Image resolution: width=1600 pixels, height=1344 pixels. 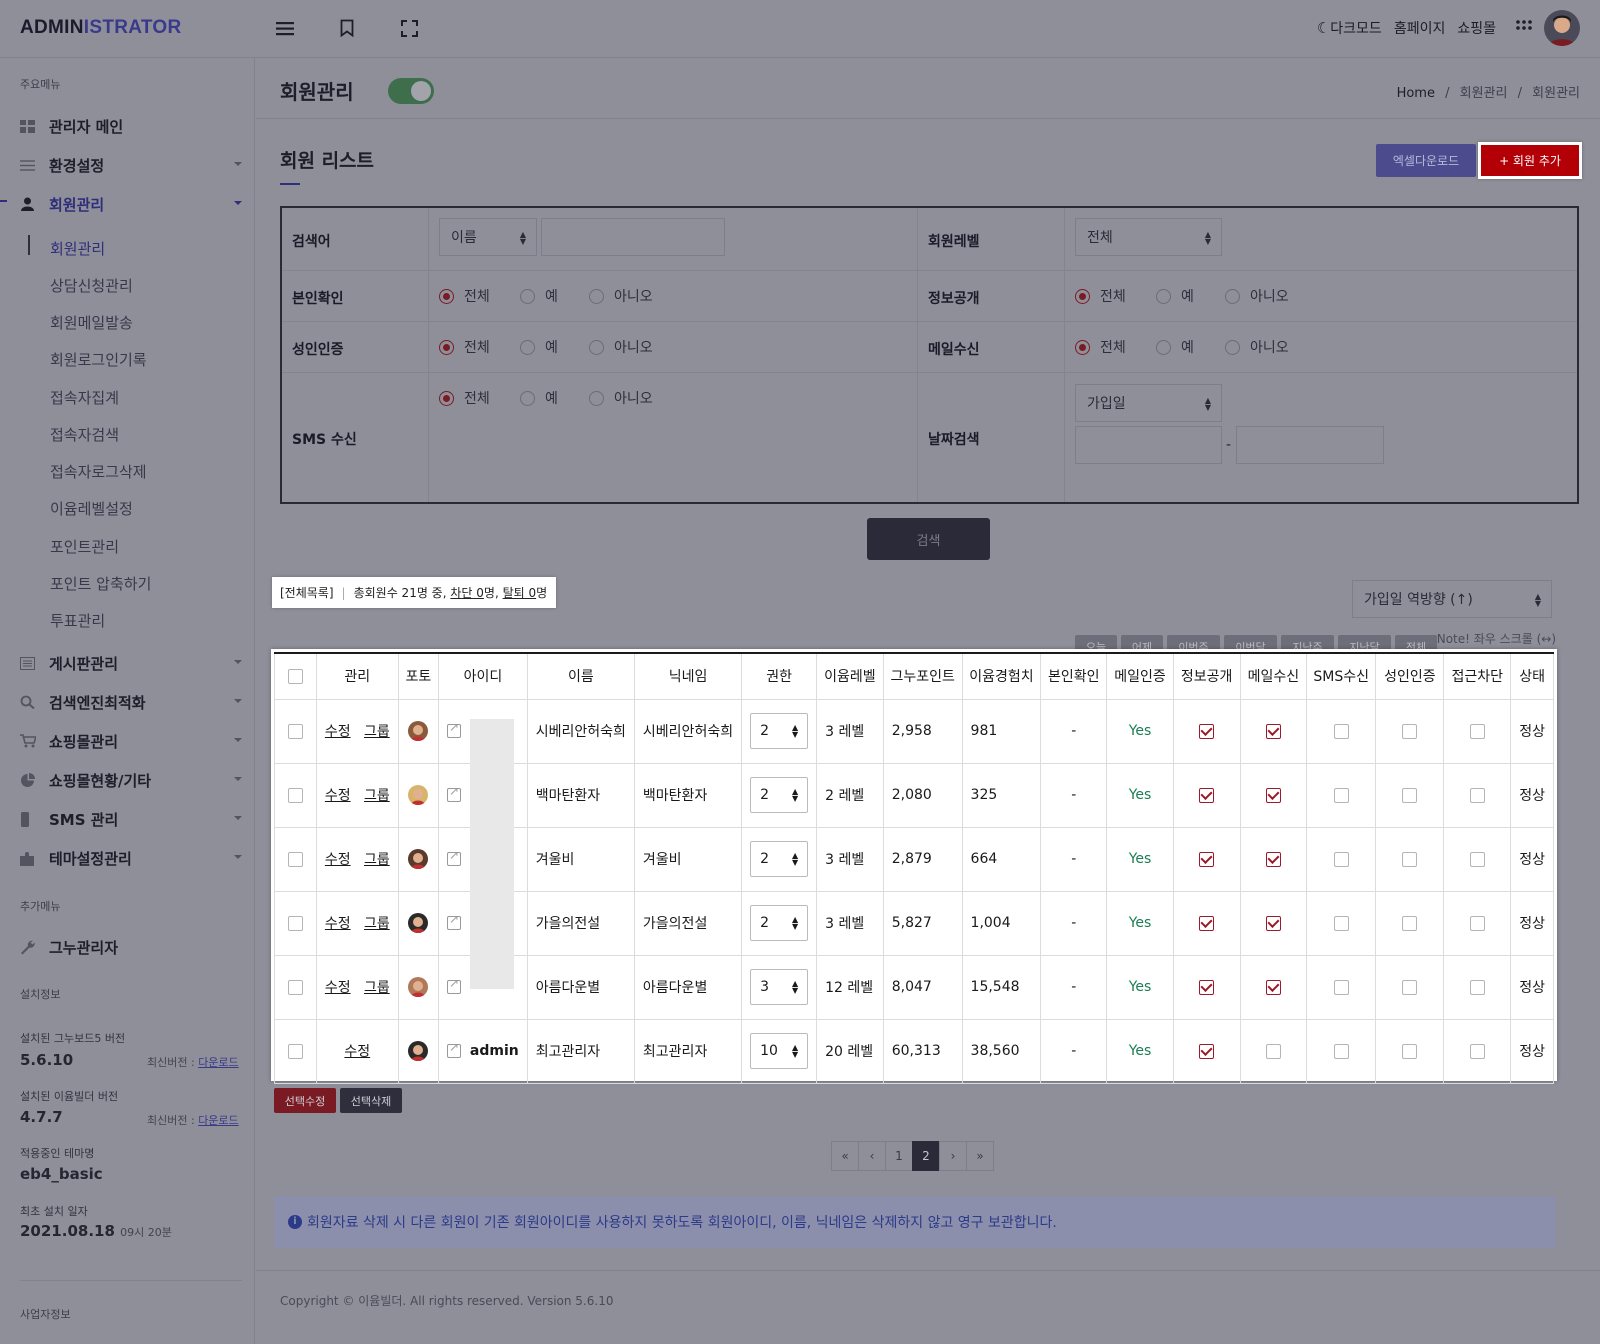 I want to click on page-2-button: 2, so click(x=926, y=1156).